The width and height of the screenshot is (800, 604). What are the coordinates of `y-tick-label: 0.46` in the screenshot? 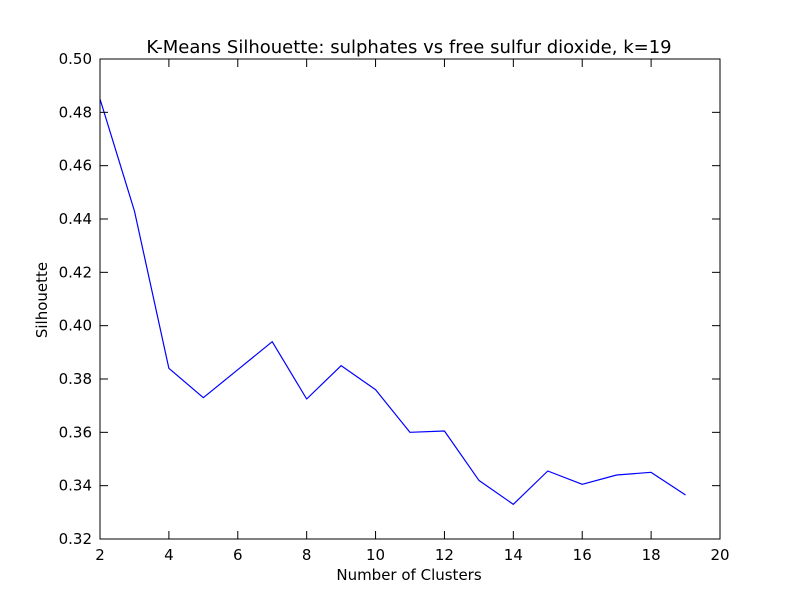 It's located at (75, 166).